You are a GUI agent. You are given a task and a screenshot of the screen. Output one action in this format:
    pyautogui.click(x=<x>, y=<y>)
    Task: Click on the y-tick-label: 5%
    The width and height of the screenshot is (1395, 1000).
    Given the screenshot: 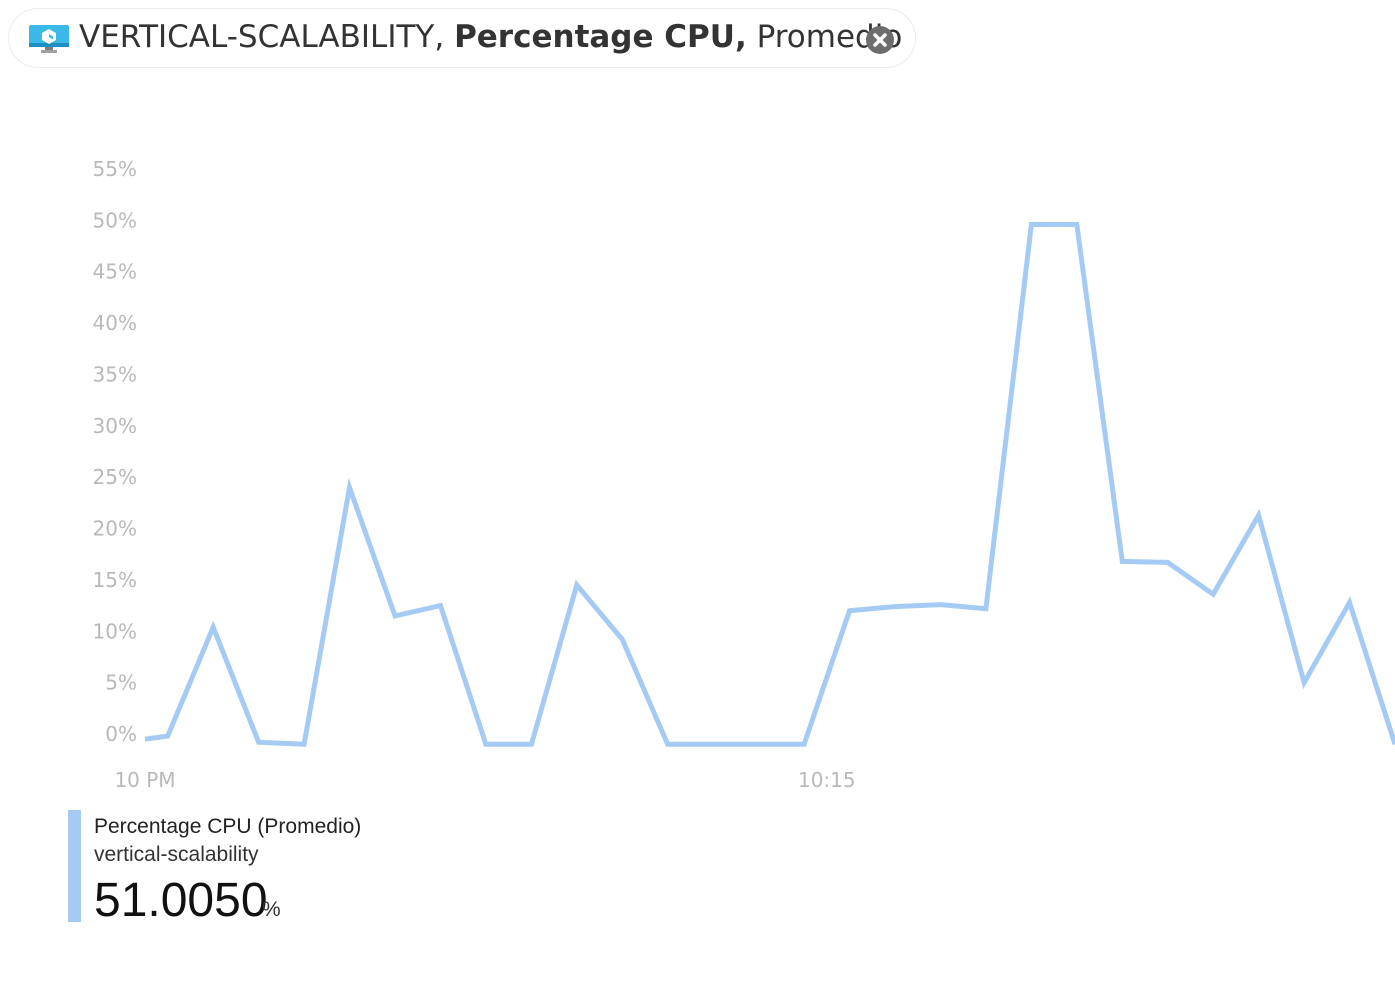 What is the action you would take?
    pyautogui.click(x=121, y=683)
    